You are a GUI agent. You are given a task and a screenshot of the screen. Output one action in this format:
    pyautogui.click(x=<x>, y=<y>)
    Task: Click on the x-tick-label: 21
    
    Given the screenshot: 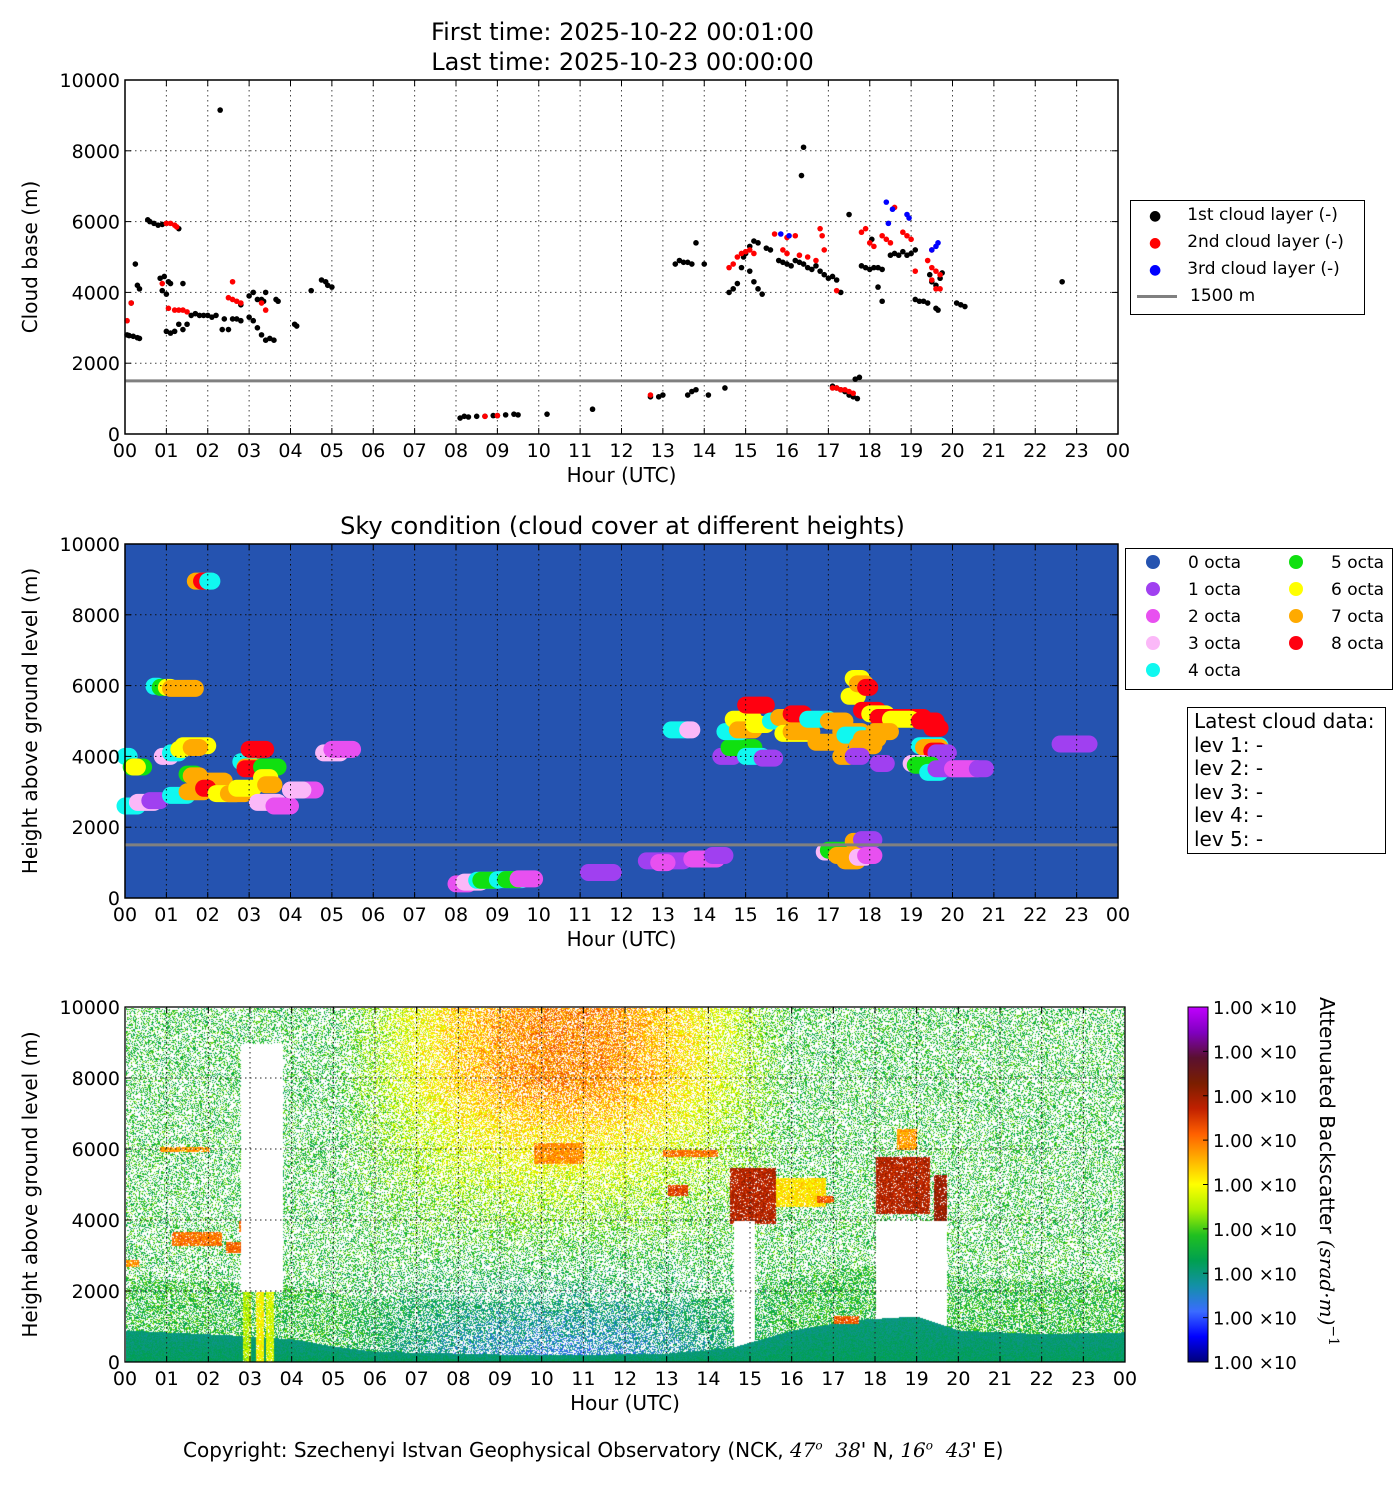 What is the action you would take?
    pyautogui.click(x=994, y=451)
    